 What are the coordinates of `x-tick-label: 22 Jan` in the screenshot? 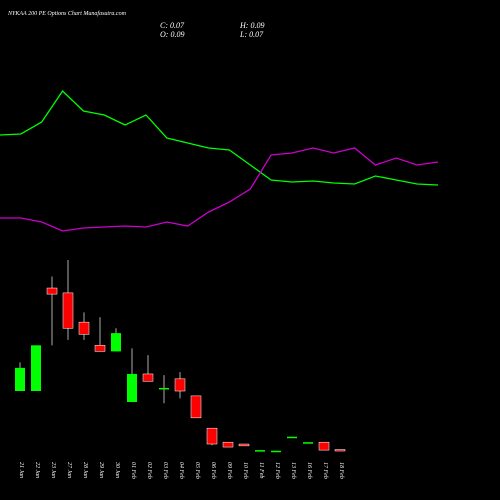 It's located at (37, 470).